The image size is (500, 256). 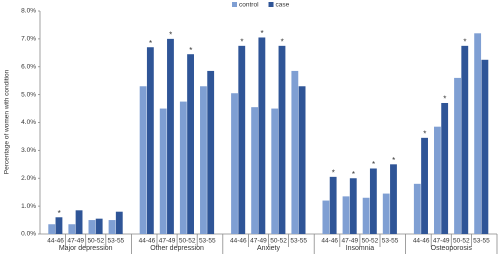 What do you see at coordinates (28, 66) in the screenshot?
I see `y-tick-label: 6.0%` at bounding box center [28, 66].